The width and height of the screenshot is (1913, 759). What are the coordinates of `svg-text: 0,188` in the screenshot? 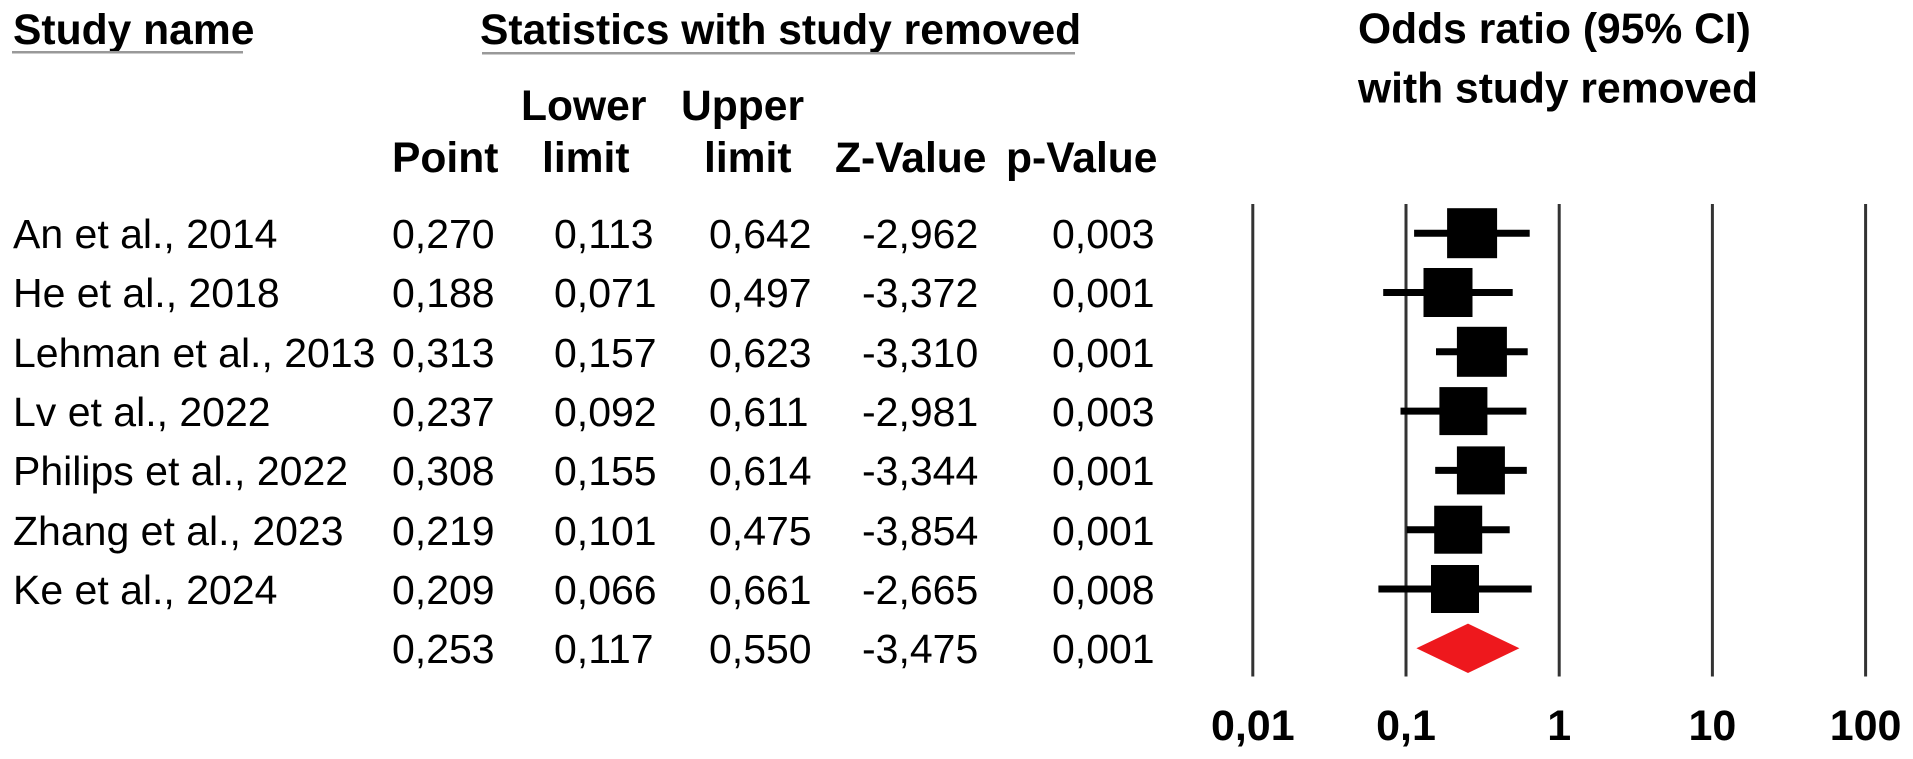 It's located at (443, 293).